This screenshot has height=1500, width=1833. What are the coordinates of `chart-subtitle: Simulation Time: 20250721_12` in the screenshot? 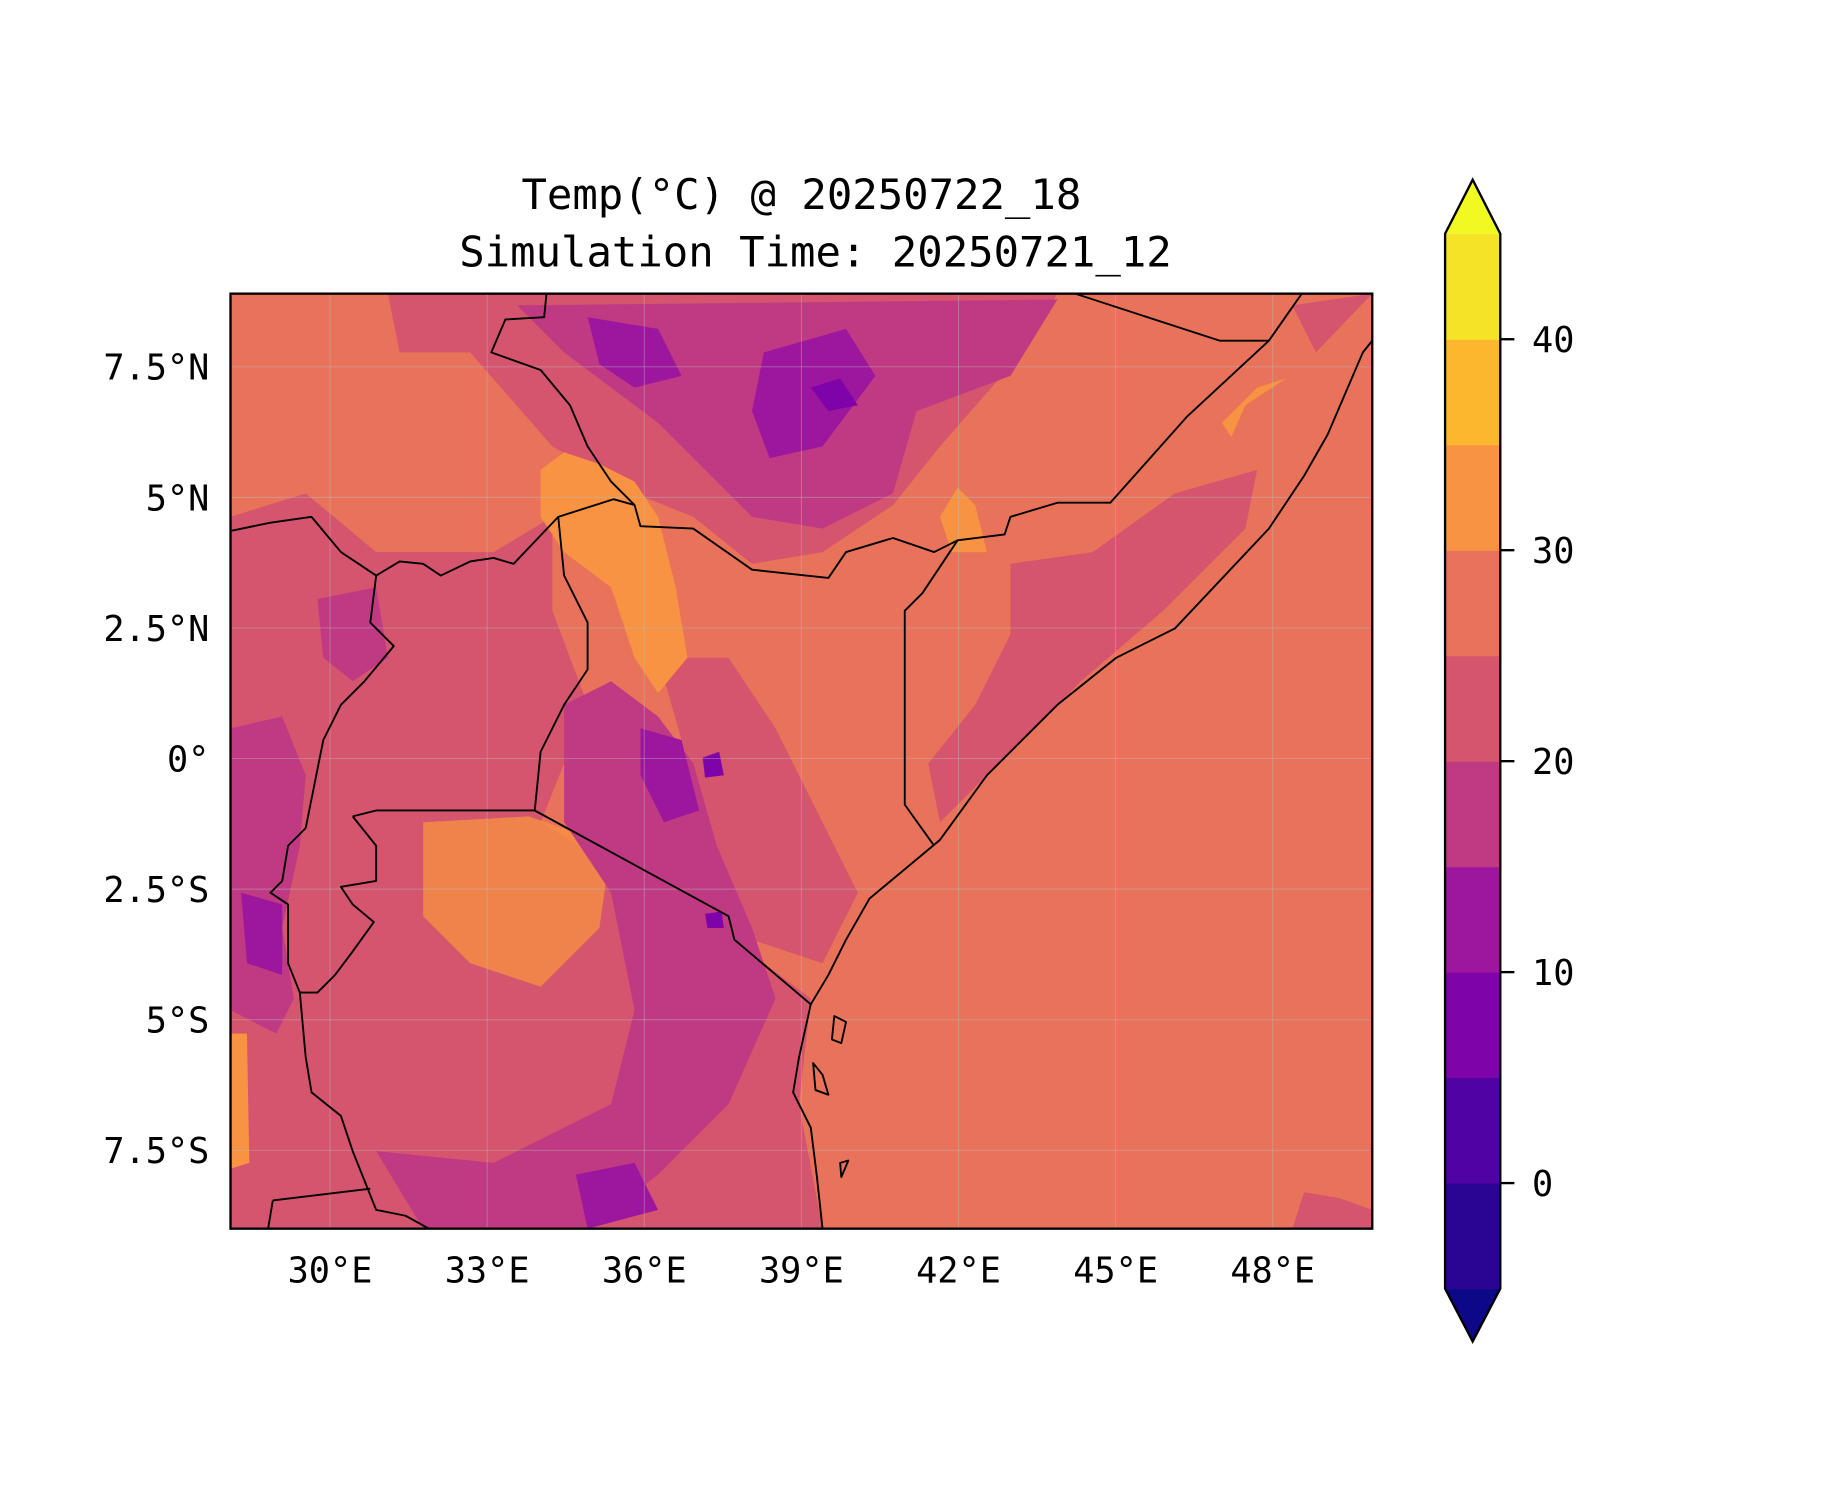 It's located at (815, 252).